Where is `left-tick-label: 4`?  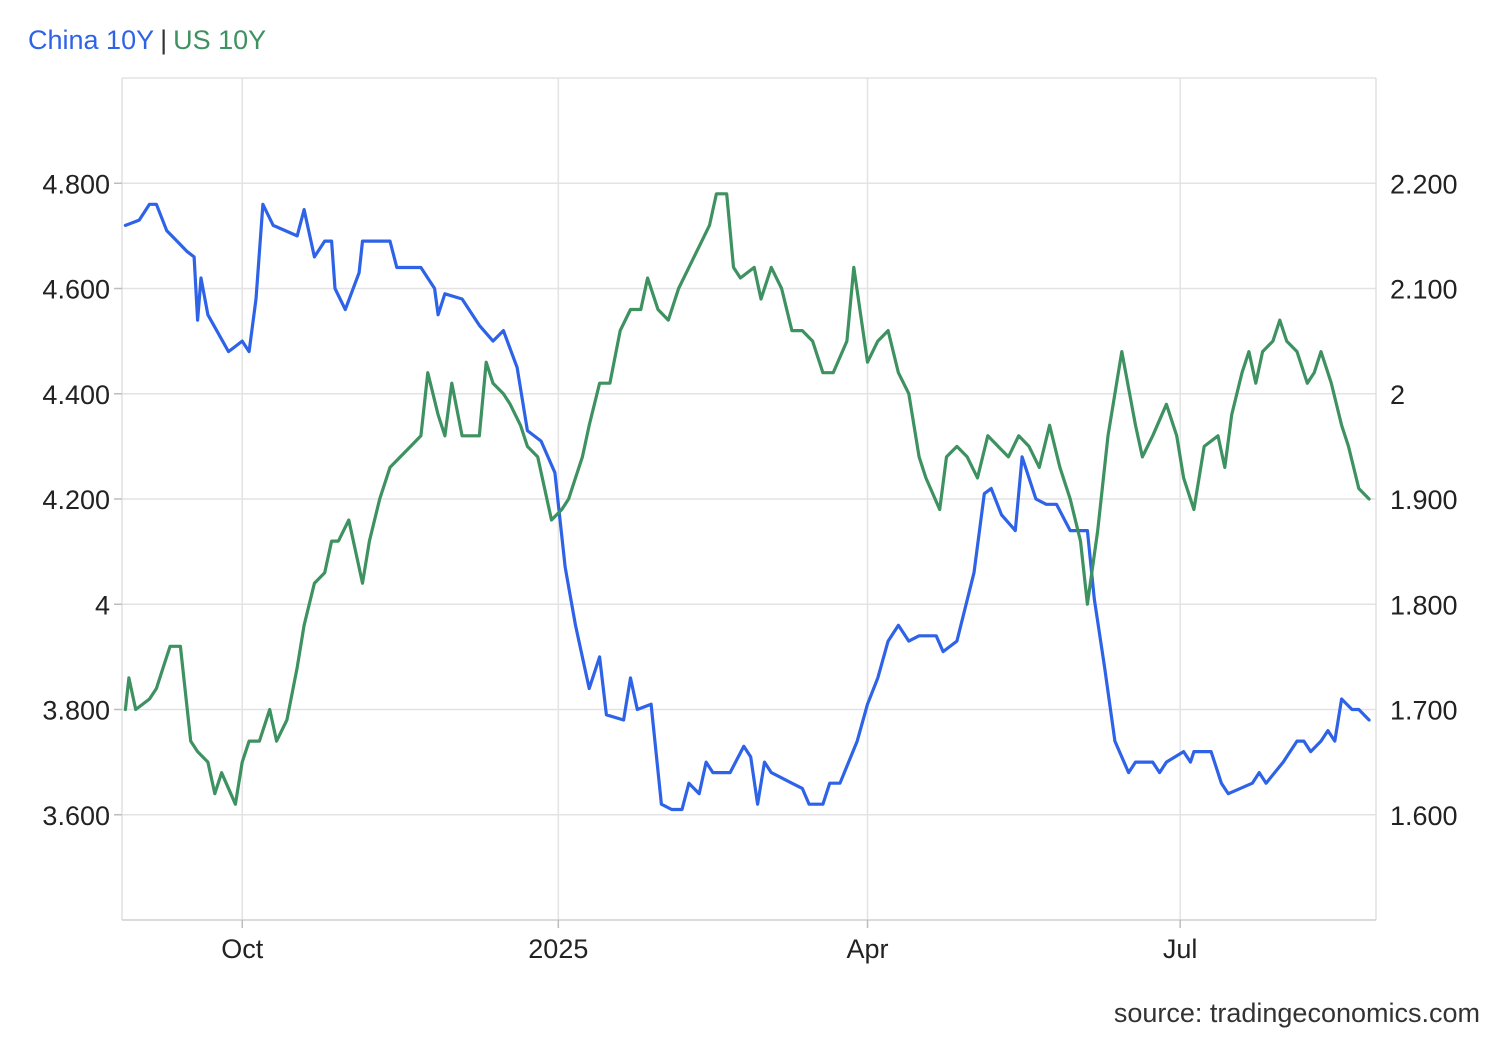 left-tick-label: 4 is located at coordinates (102, 605).